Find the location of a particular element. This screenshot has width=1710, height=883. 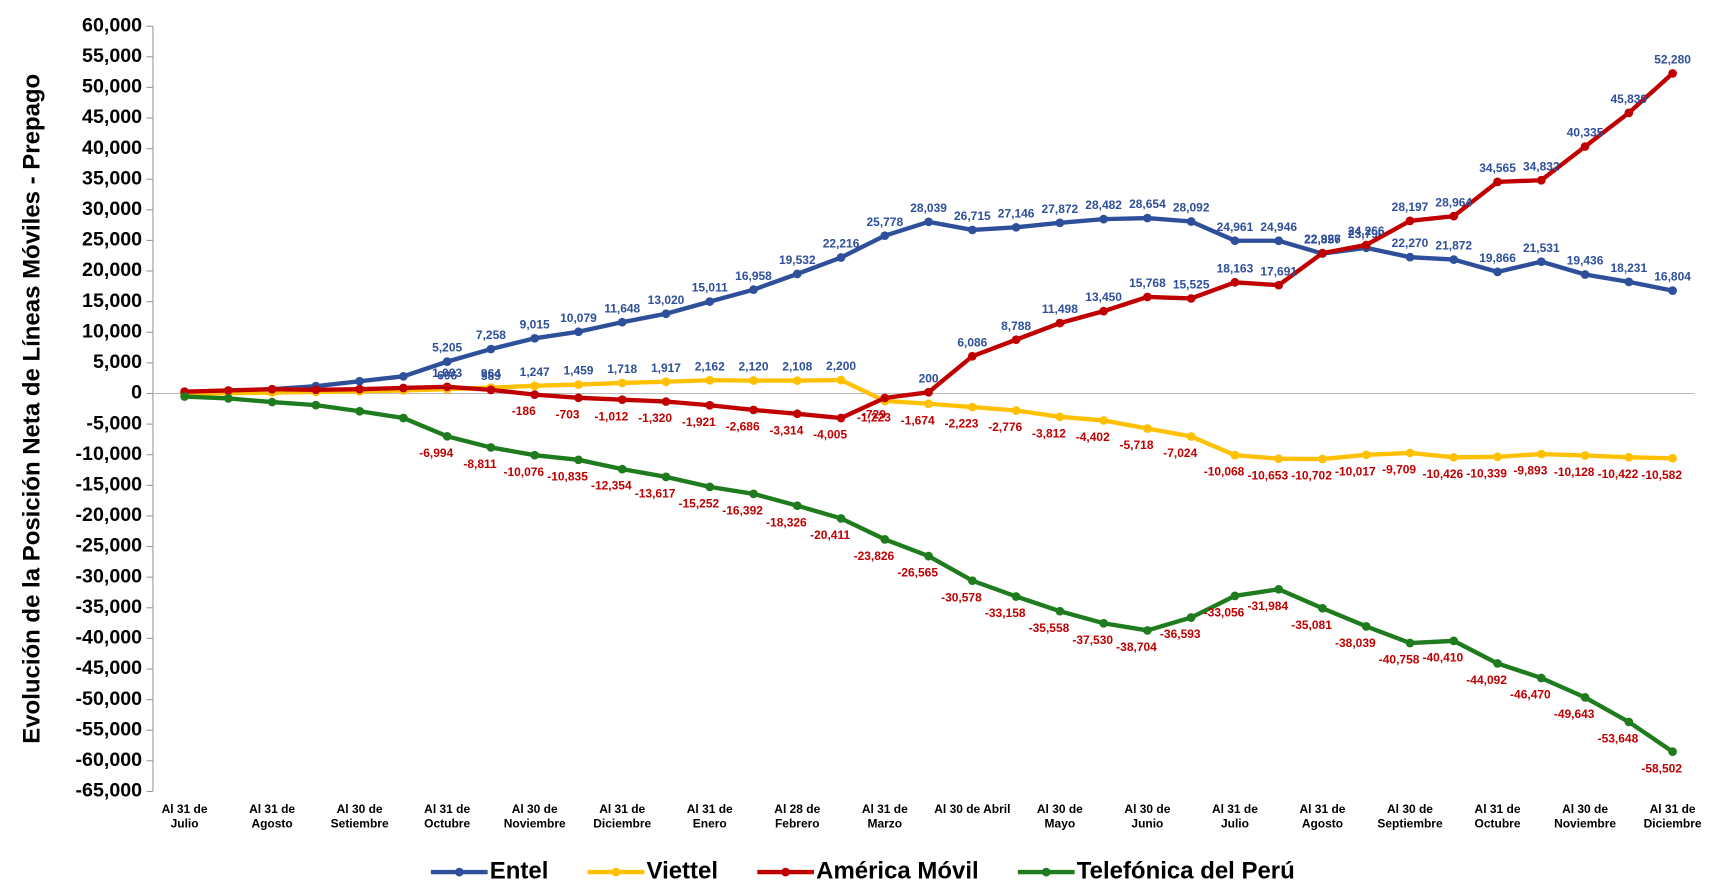

data-label: 28,654 is located at coordinates (1147, 204).